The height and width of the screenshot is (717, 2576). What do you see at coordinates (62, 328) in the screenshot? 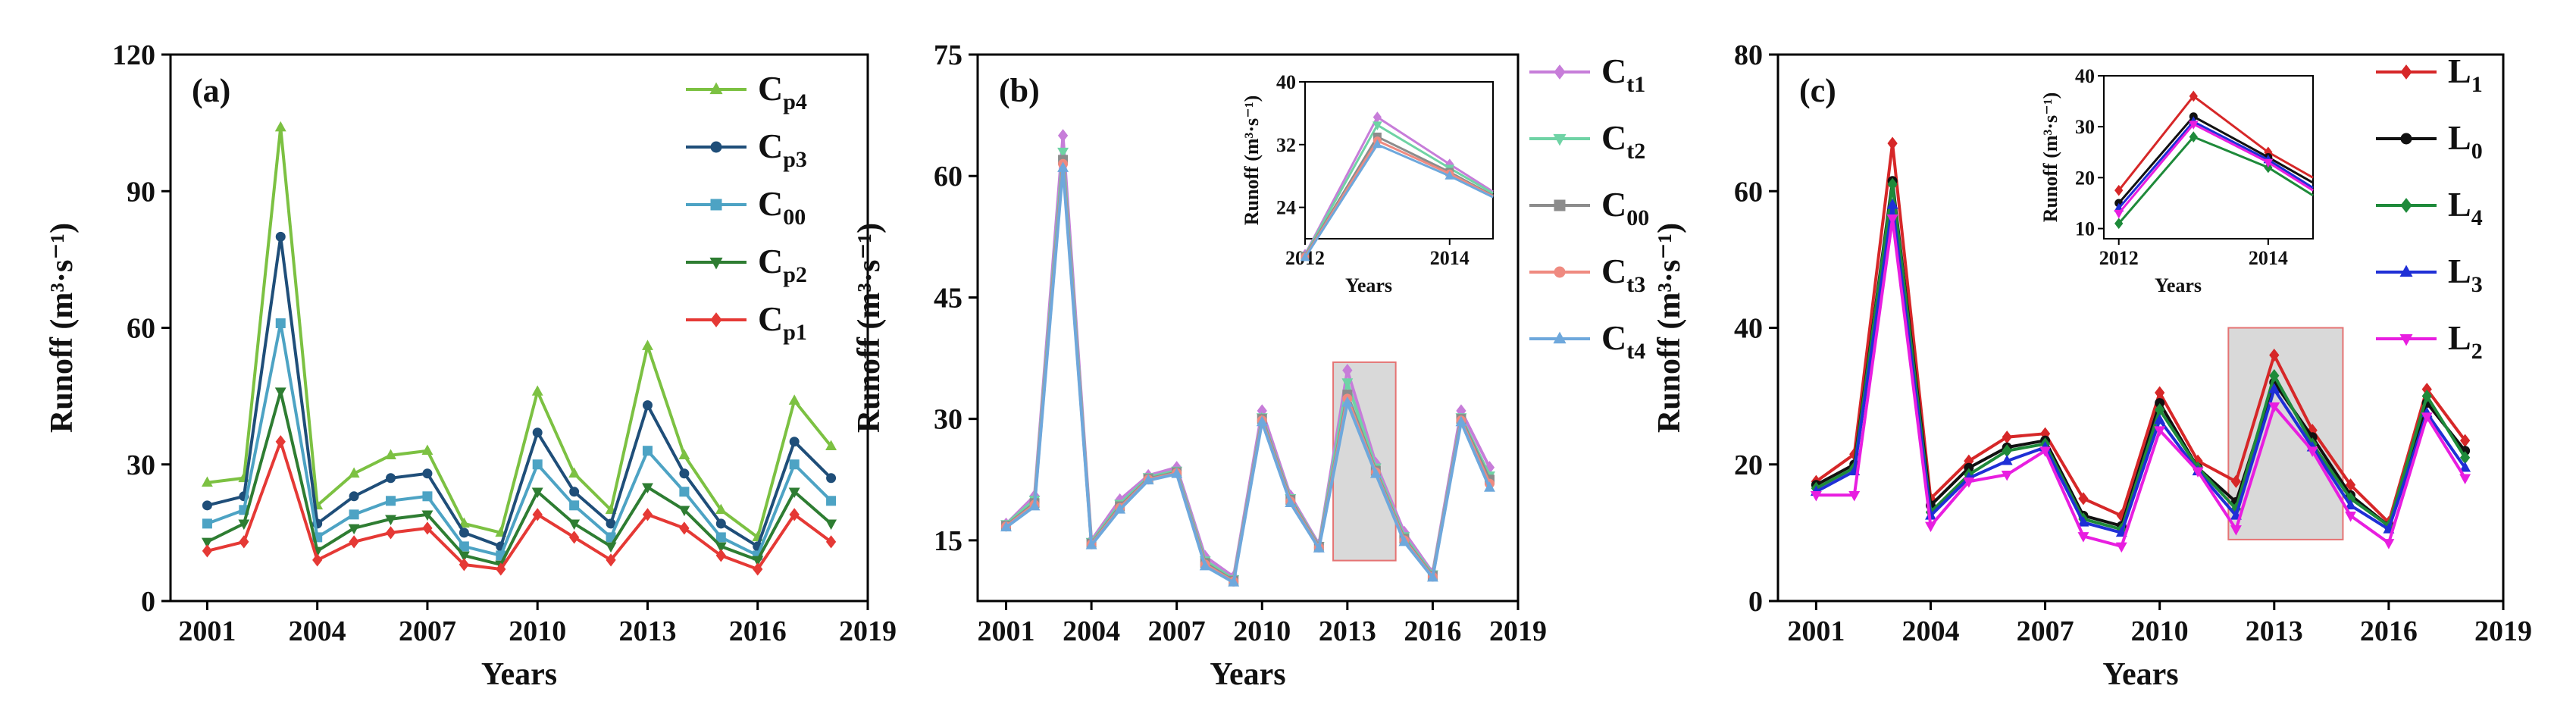
I see `y-axis-label: Runoff (m³·s⁻¹)` at bounding box center [62, 328].